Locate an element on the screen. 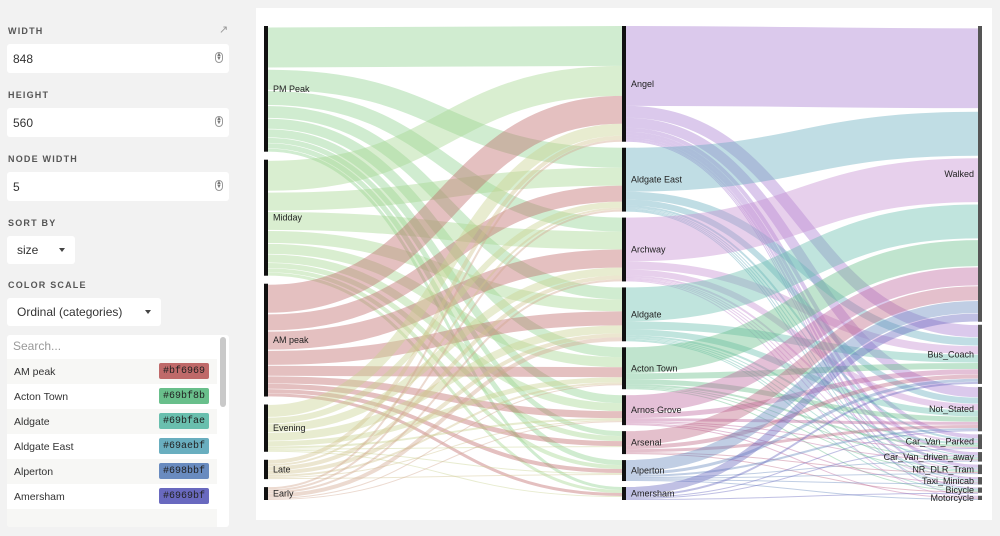 This screenshot has width=1000, height=536. sankey-node-bicycle is located at coordinates (980, 490).